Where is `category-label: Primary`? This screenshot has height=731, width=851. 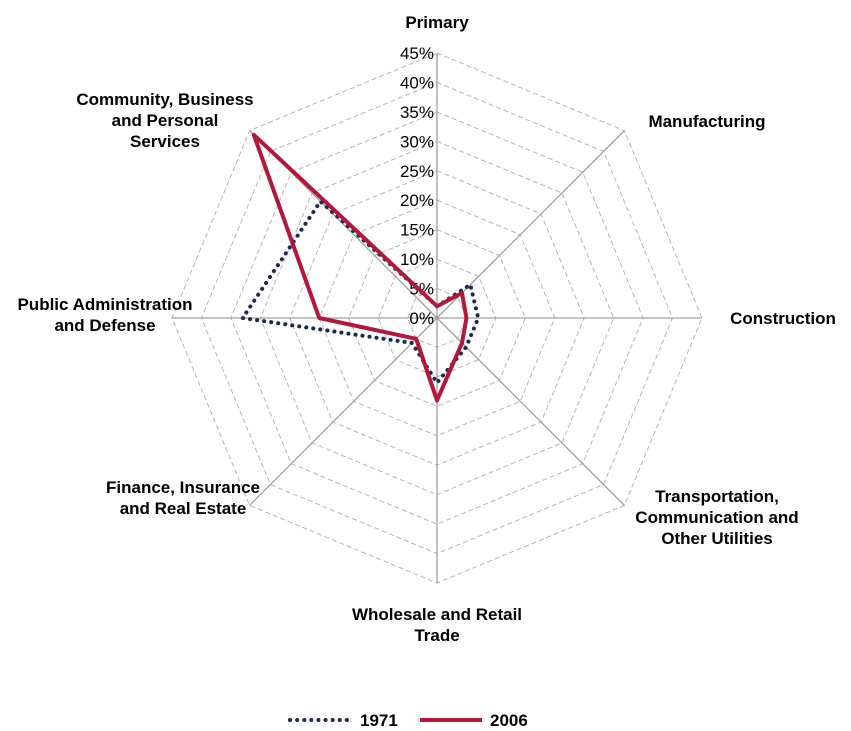
category-label: Primary is located at coordinates (437, 22).